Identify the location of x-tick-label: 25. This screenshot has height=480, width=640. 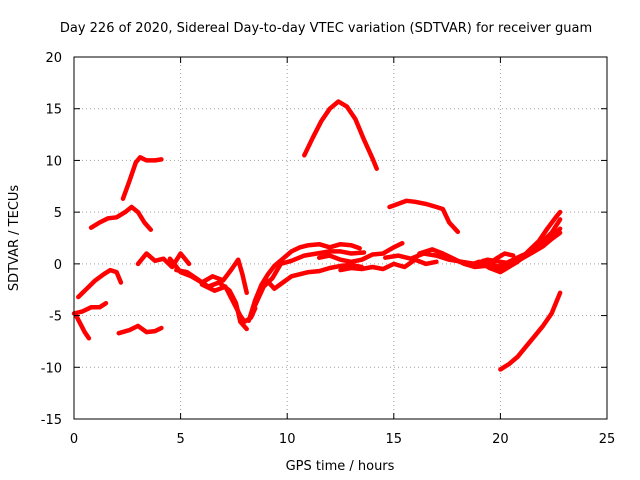
(607, 439).